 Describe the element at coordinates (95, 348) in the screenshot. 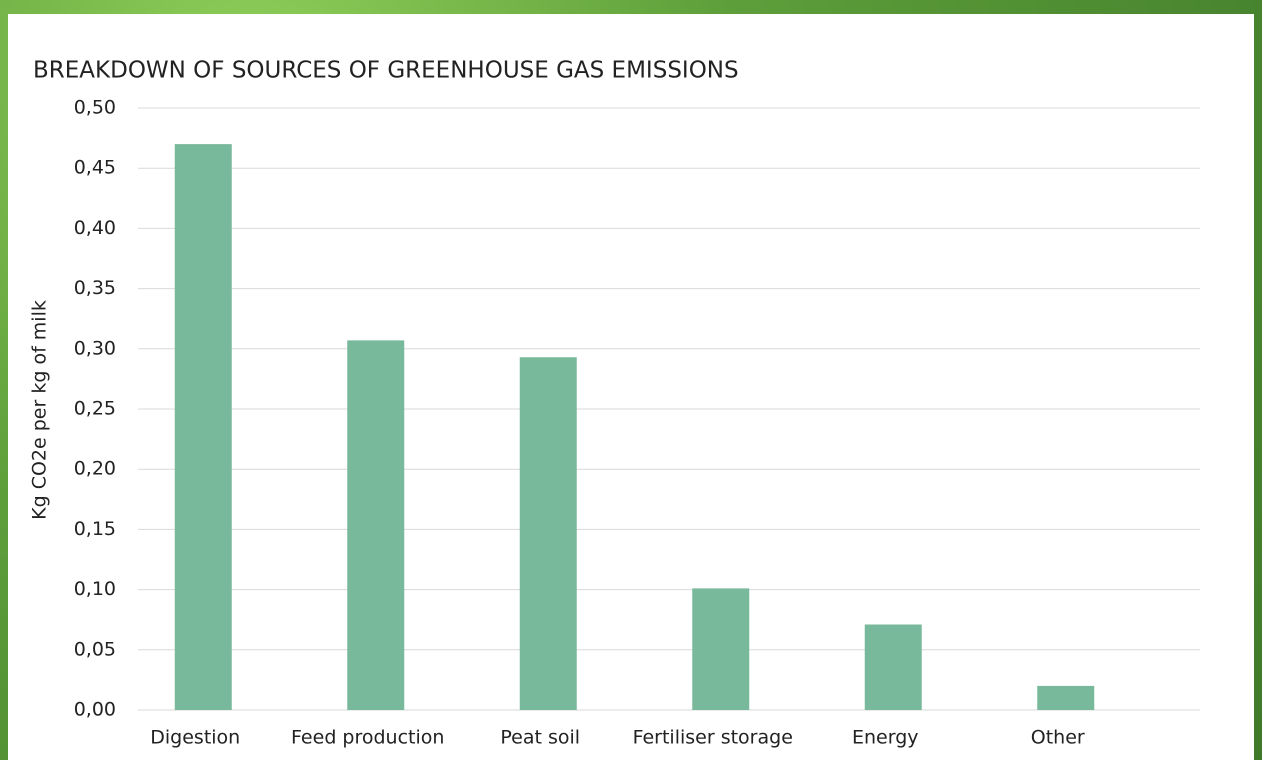

I see `y-tick-label: 0,30` at that location.